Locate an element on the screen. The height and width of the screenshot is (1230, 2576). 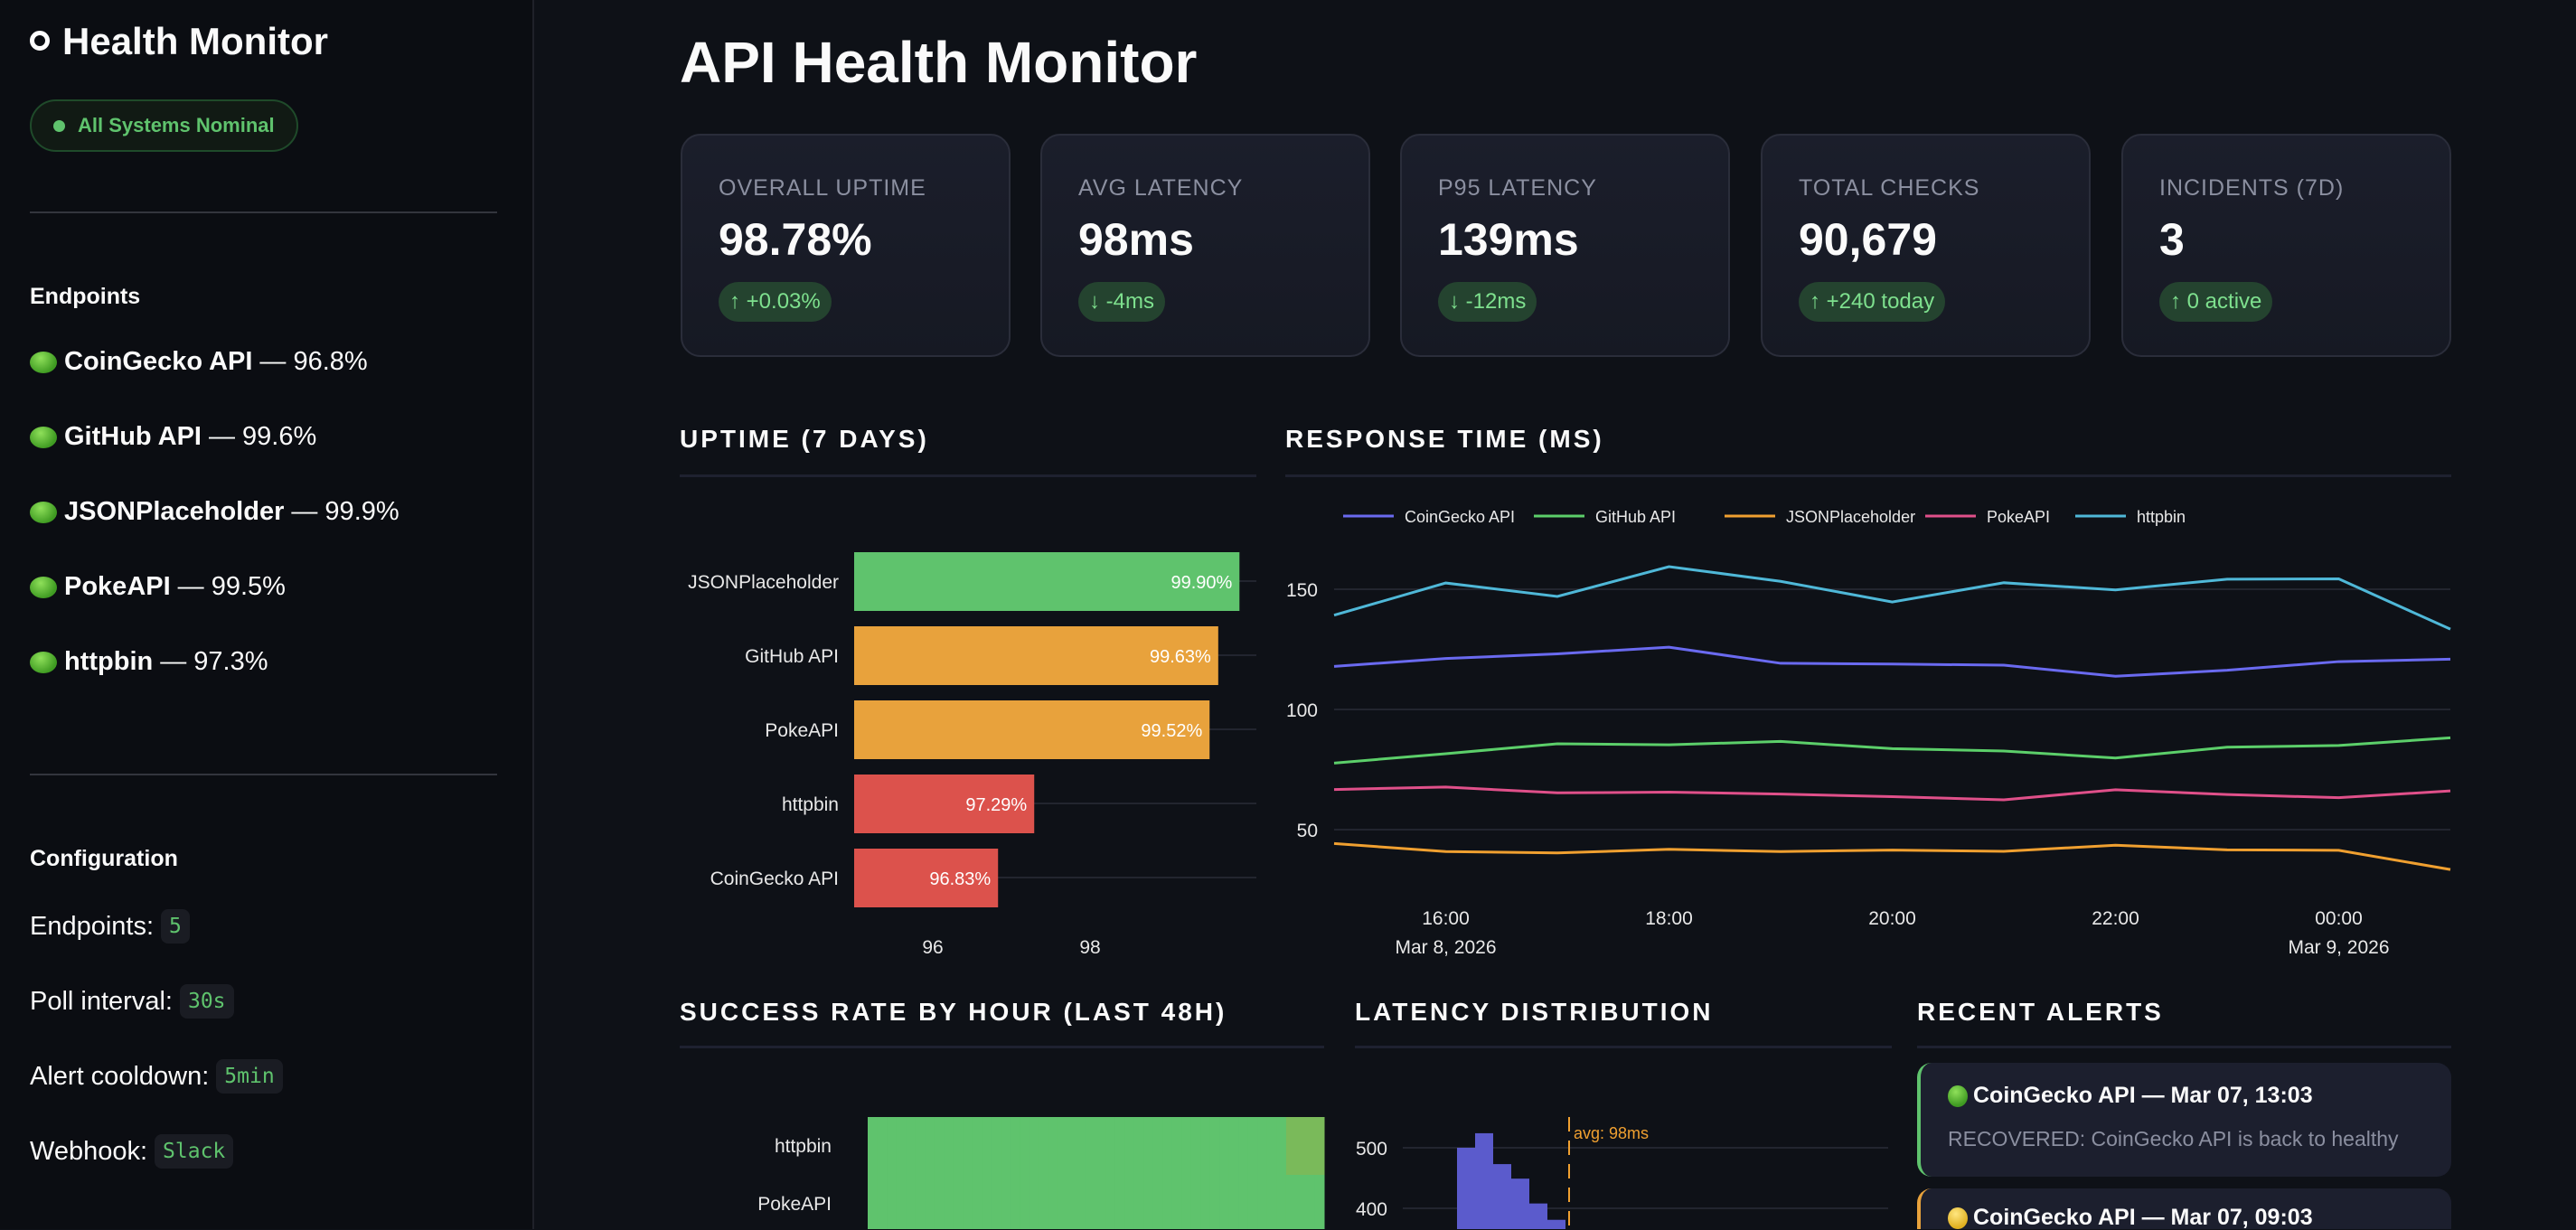
bar-category-label: CoinGecko API is located at coordinates (774, 879).